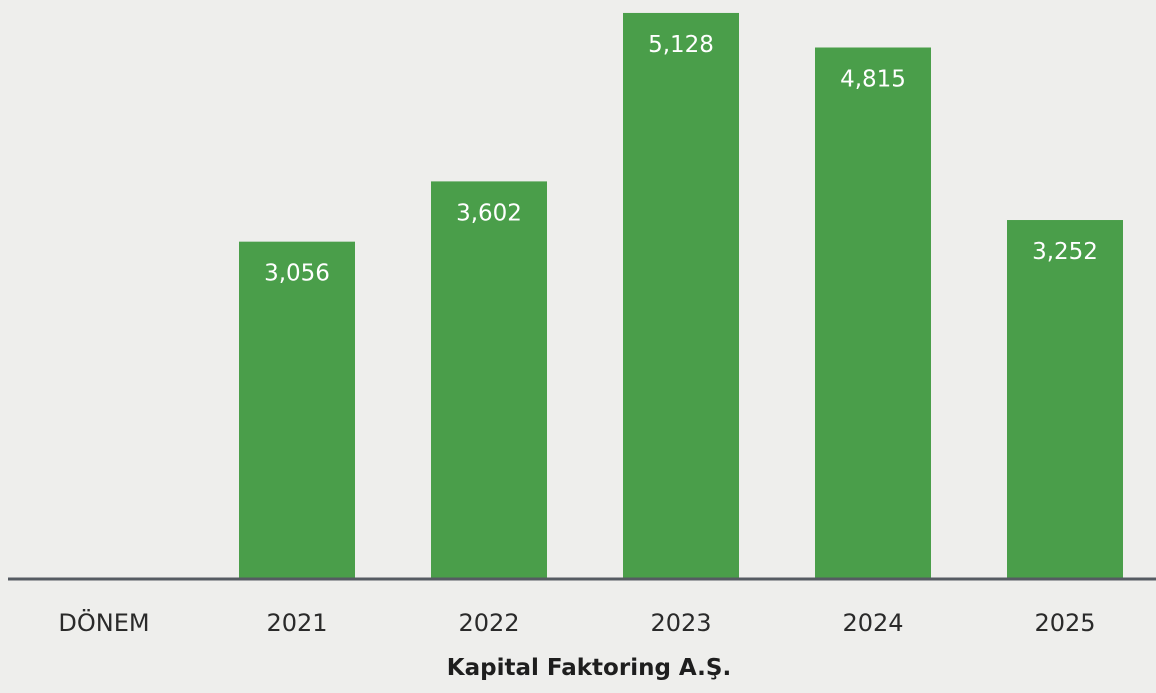  What do you see at coordinates (589, 668) in the screenshot?
I see `chart-title: Kapital Faktoring A.Ş.` at bounding box center [589, 668].